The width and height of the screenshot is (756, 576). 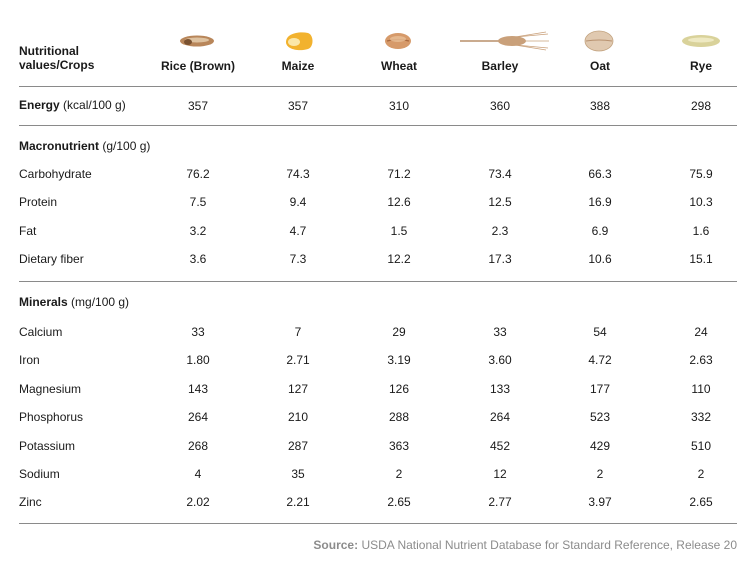 What do you see at coordinates (197, 66) in the screenshot?
I see `crop-name-rice: Rice (Brown)` at bounding box center [197, 66].